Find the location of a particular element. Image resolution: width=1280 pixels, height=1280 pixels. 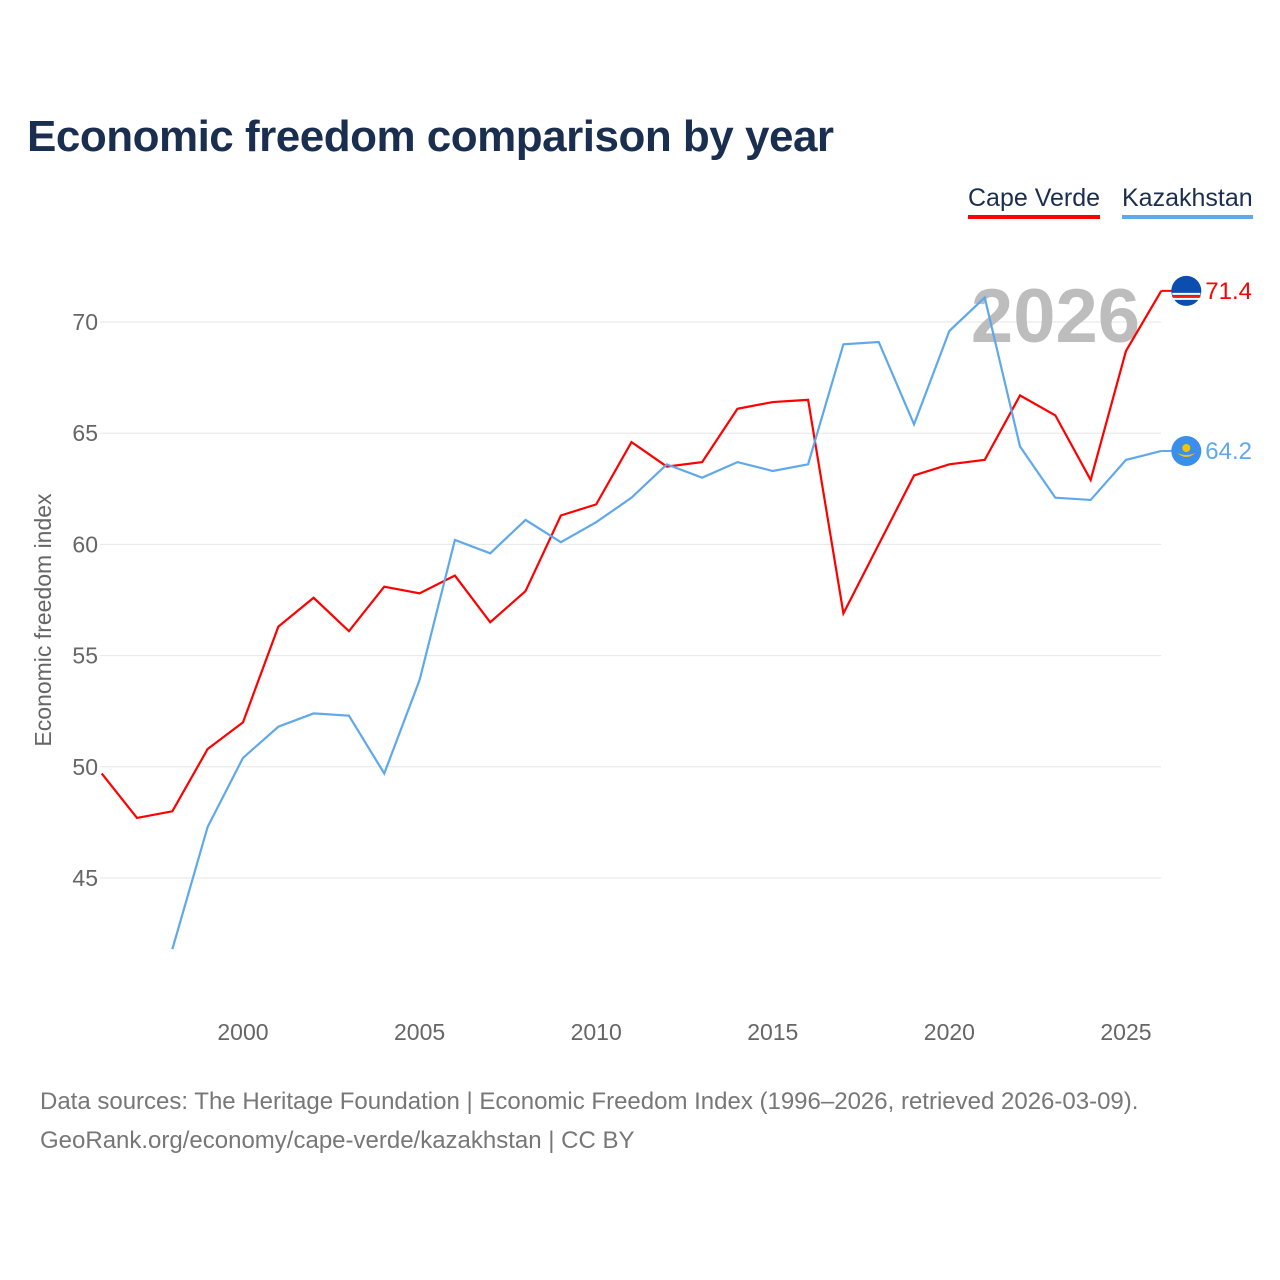

y-tick-label: 60 is located at coordinates (85, 544).